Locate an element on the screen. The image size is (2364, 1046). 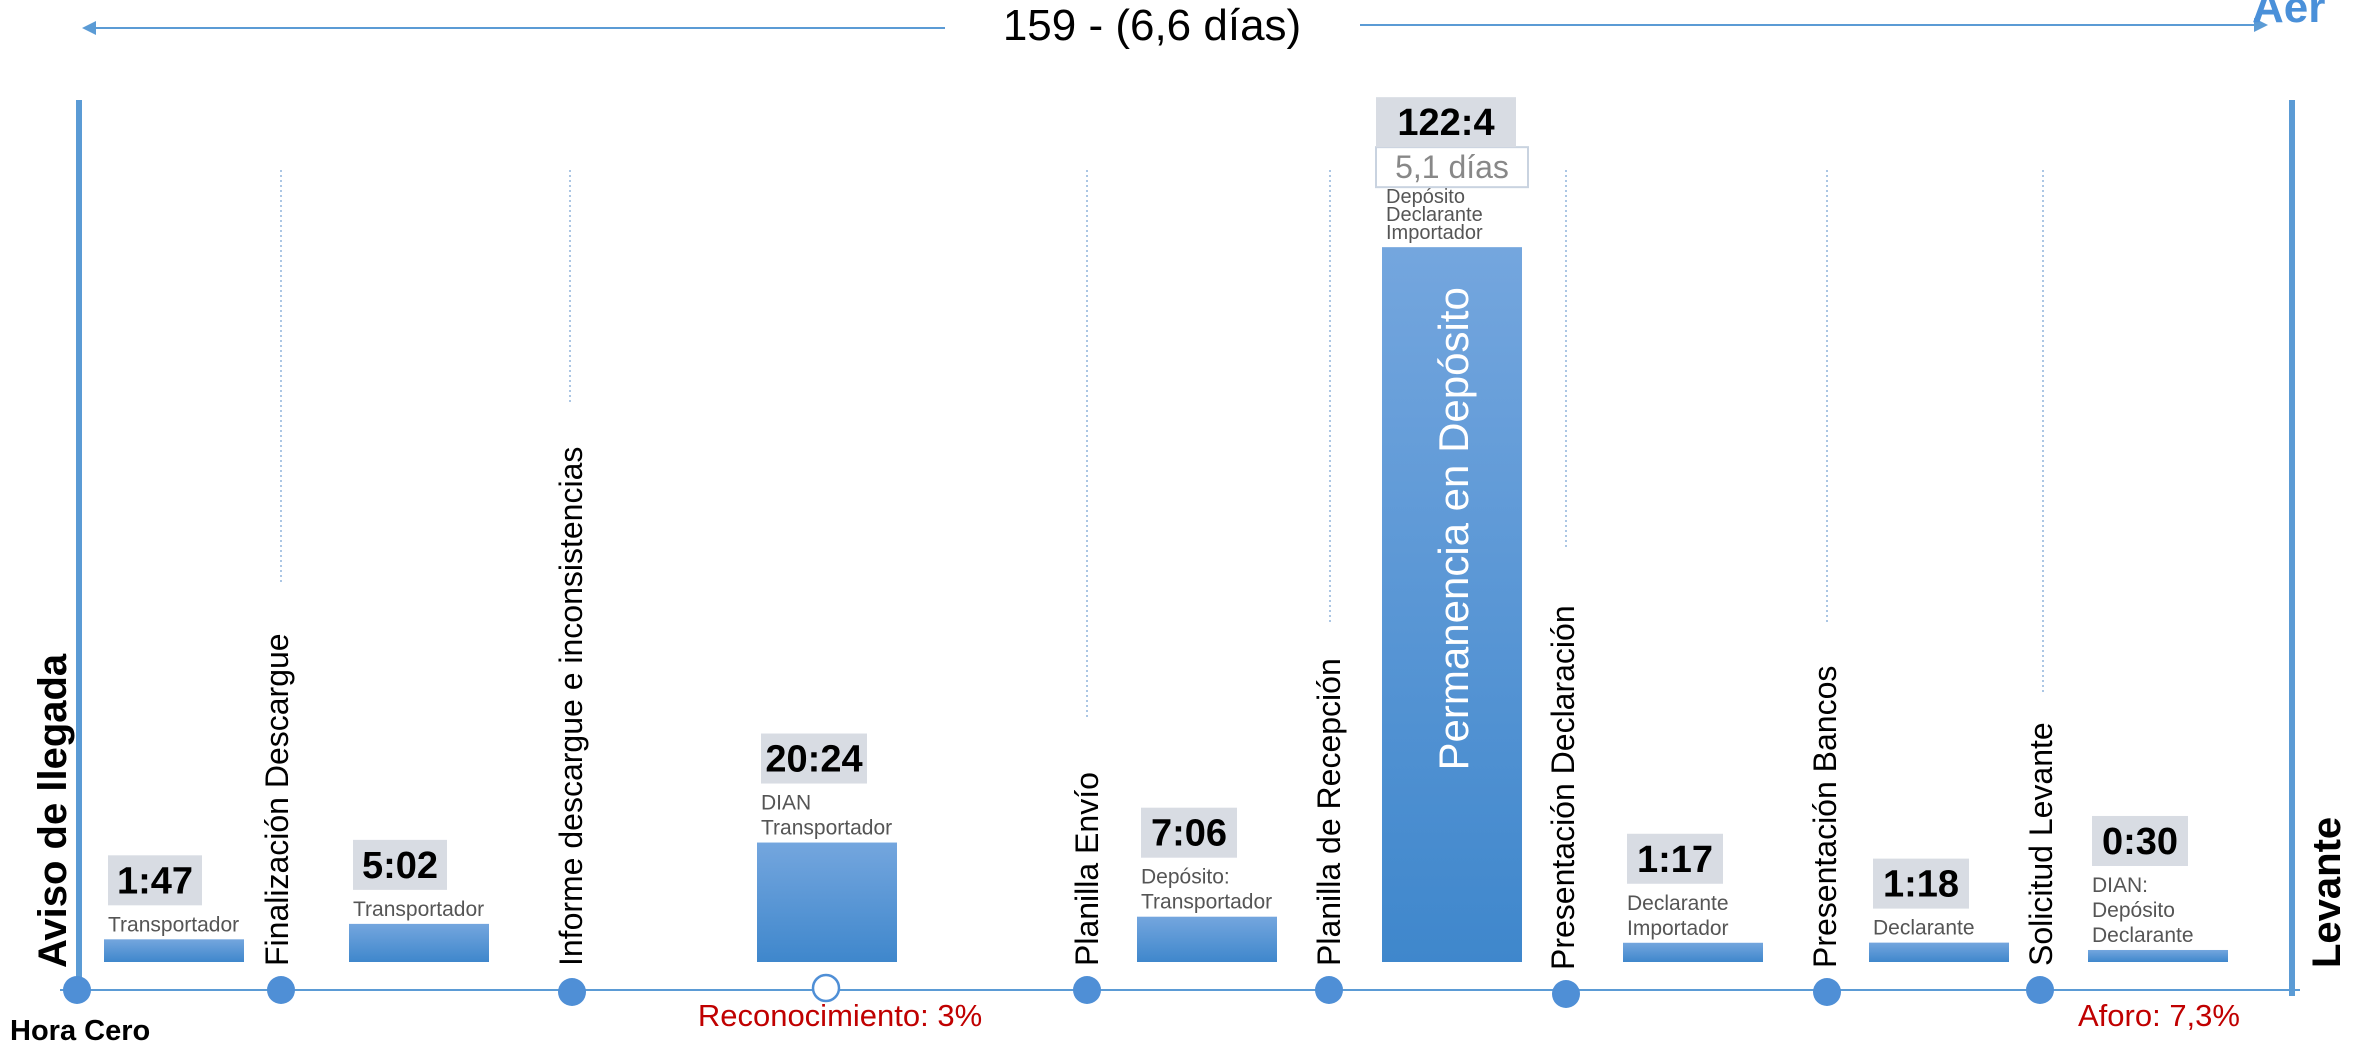
value-label: 1:18 is located at coordinates (1921, 885).